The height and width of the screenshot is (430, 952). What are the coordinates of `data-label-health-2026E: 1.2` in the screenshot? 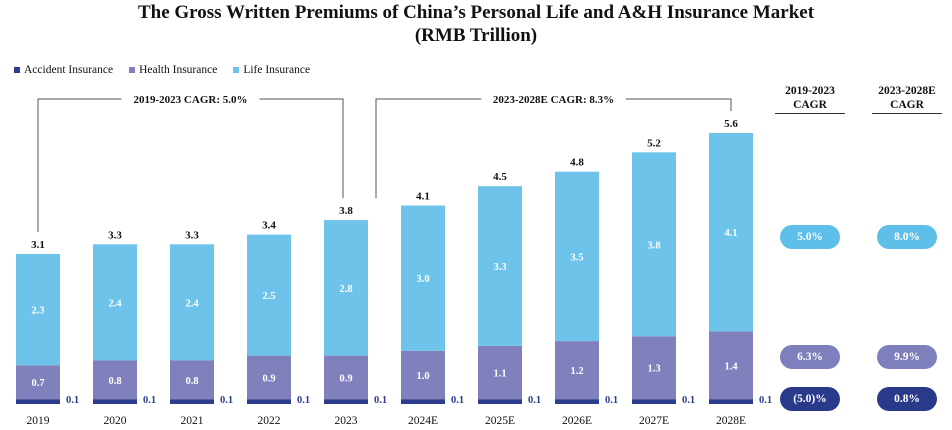 It's located at (576, 371).